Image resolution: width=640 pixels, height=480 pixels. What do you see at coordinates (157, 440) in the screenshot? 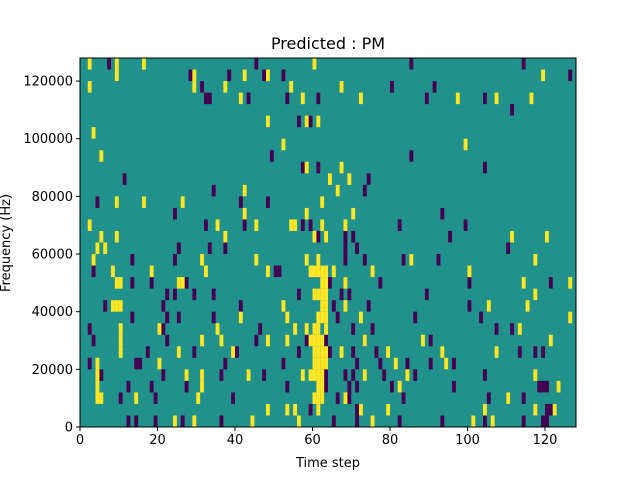
I see `x-tick-label: 20` at bounding box center [157, 440].